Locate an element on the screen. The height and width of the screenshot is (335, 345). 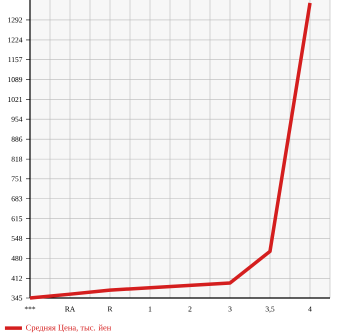
legend-label: Средняя Цена, тыс. йен is located at coordinates (69, 328).